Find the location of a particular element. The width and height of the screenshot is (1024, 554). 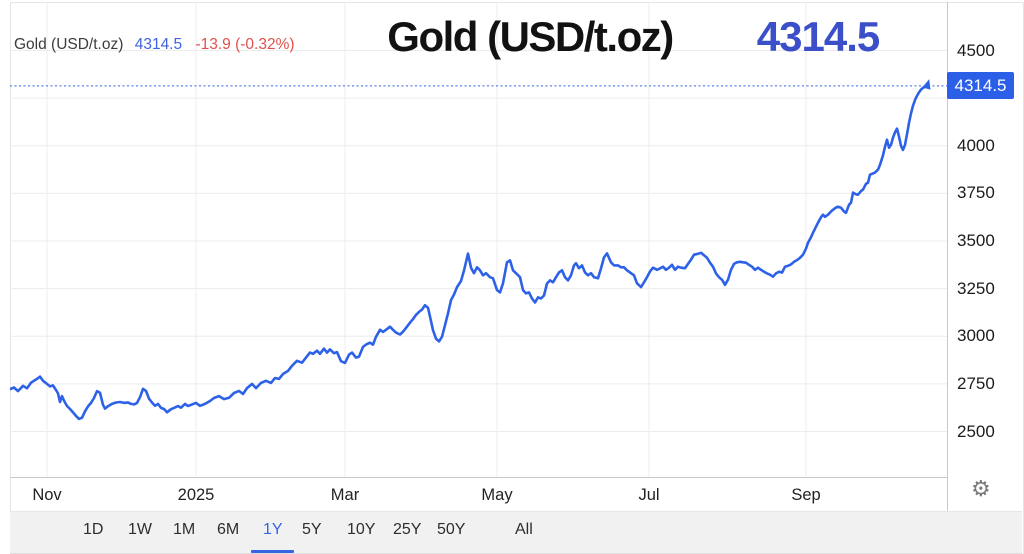

price-axis-label: 3750 is located at coordinates (976, 193).